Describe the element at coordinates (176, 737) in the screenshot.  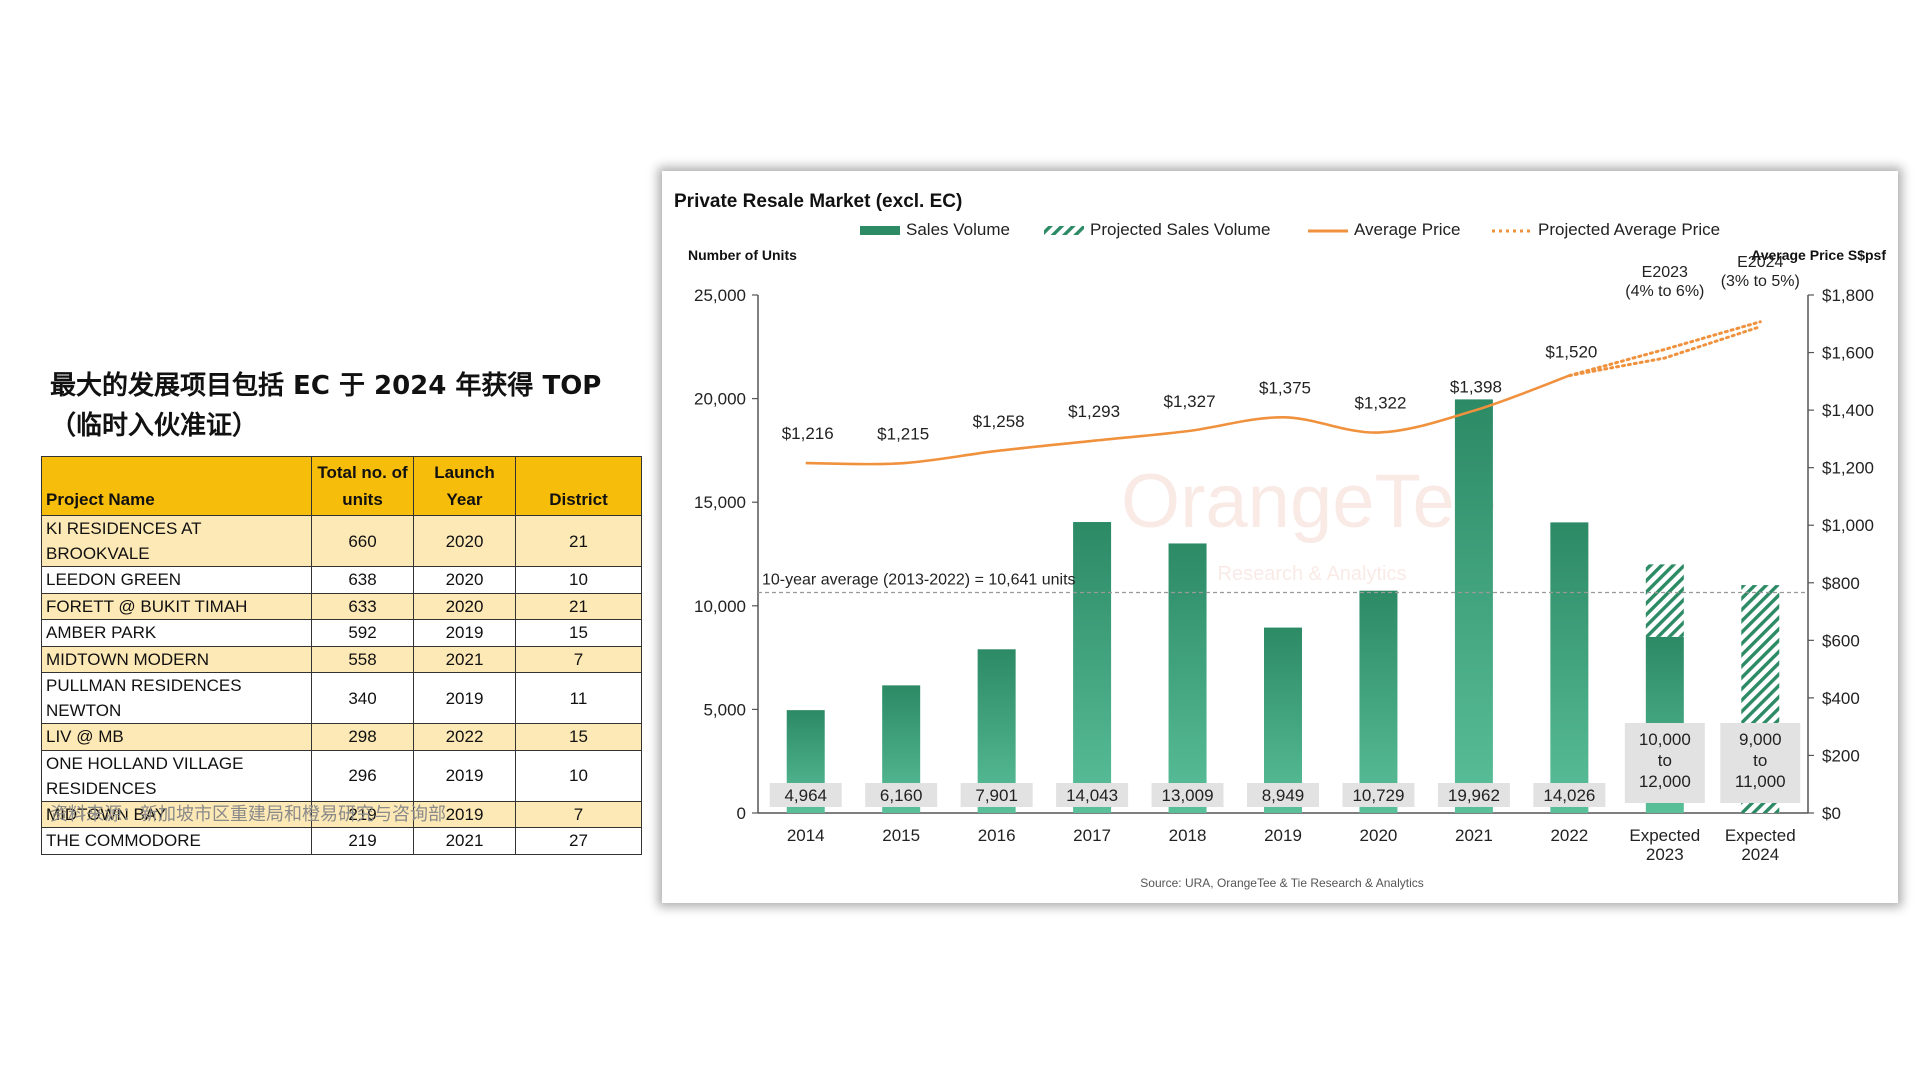
I see `cell-project-name: LIV @ MB` at that location.